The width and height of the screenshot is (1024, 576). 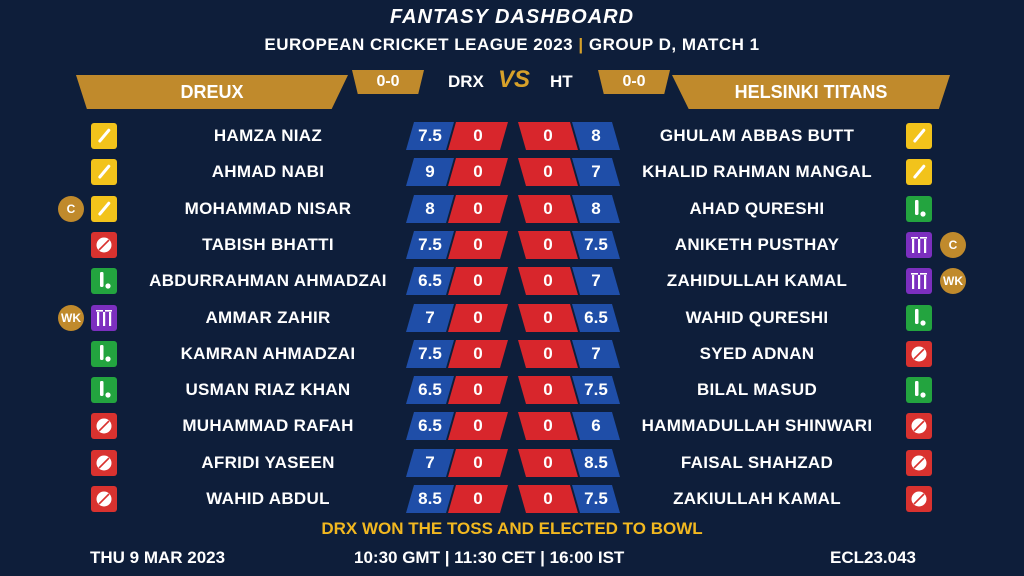 What do you see at coordinates (561, 81) in the screenshot?
I see `right-team-abbr: HT` at bounding box center [561, 81].